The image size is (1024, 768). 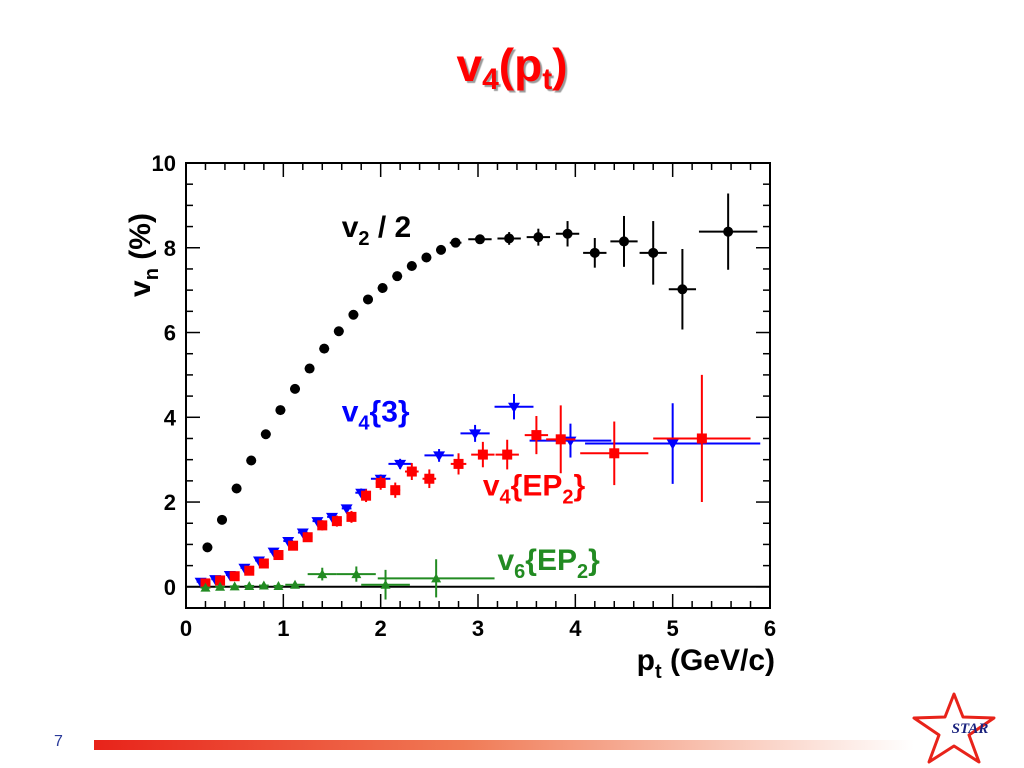 I want to click on series-label-sub: 4, so click(x=506, y=498).